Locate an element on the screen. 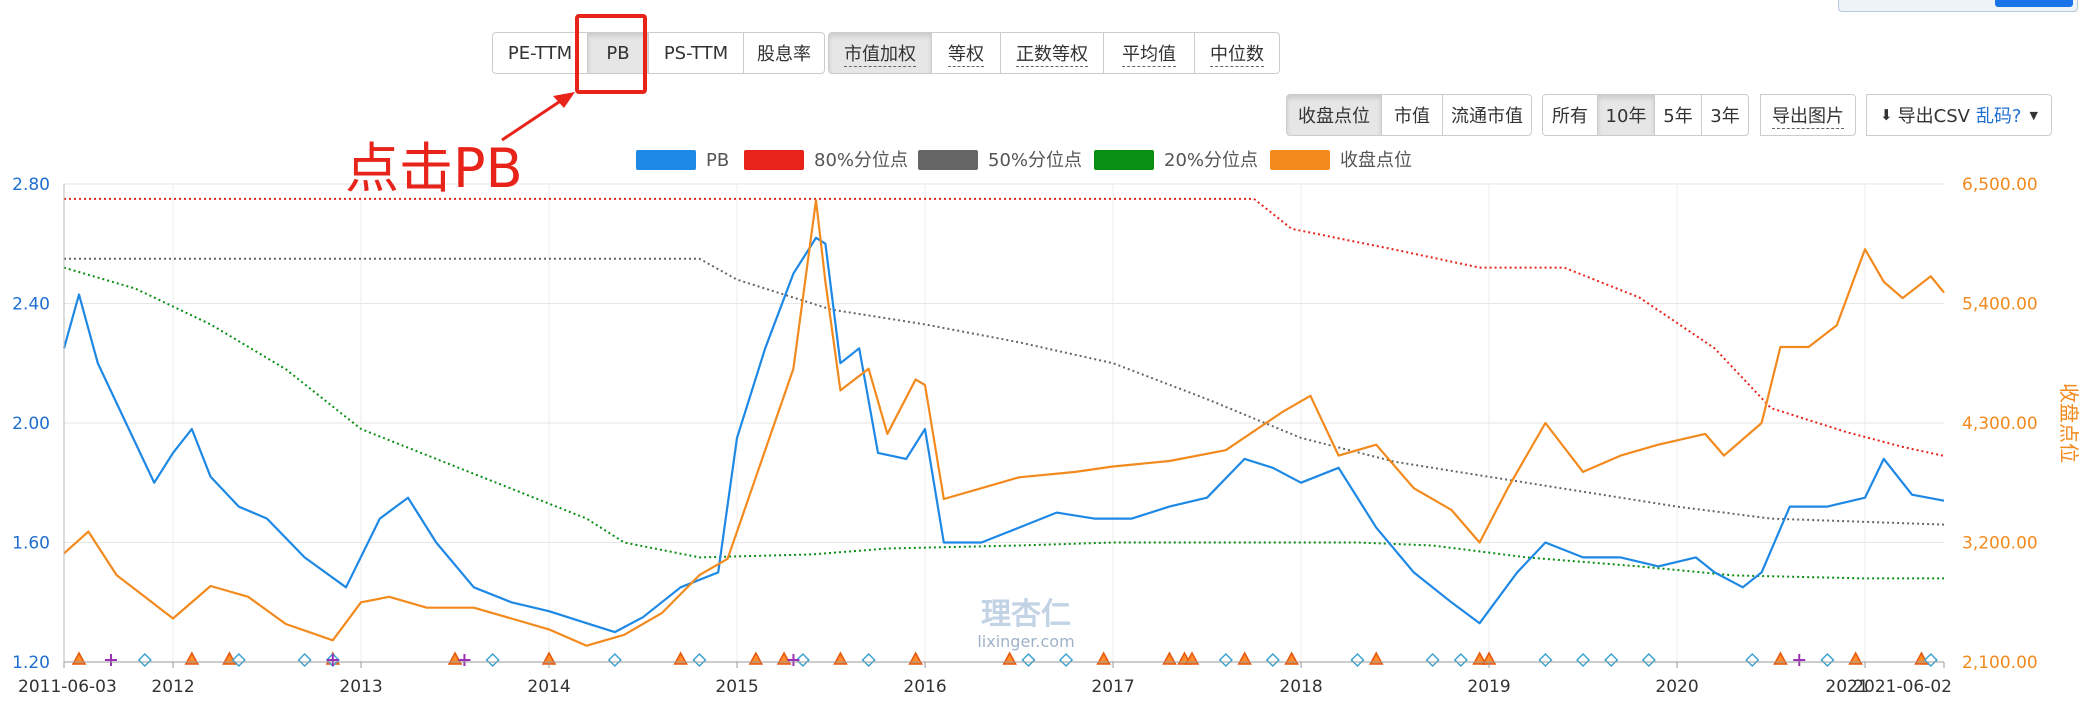  watermark-text: 理杏仁 is located at coordinates (1026, 614).